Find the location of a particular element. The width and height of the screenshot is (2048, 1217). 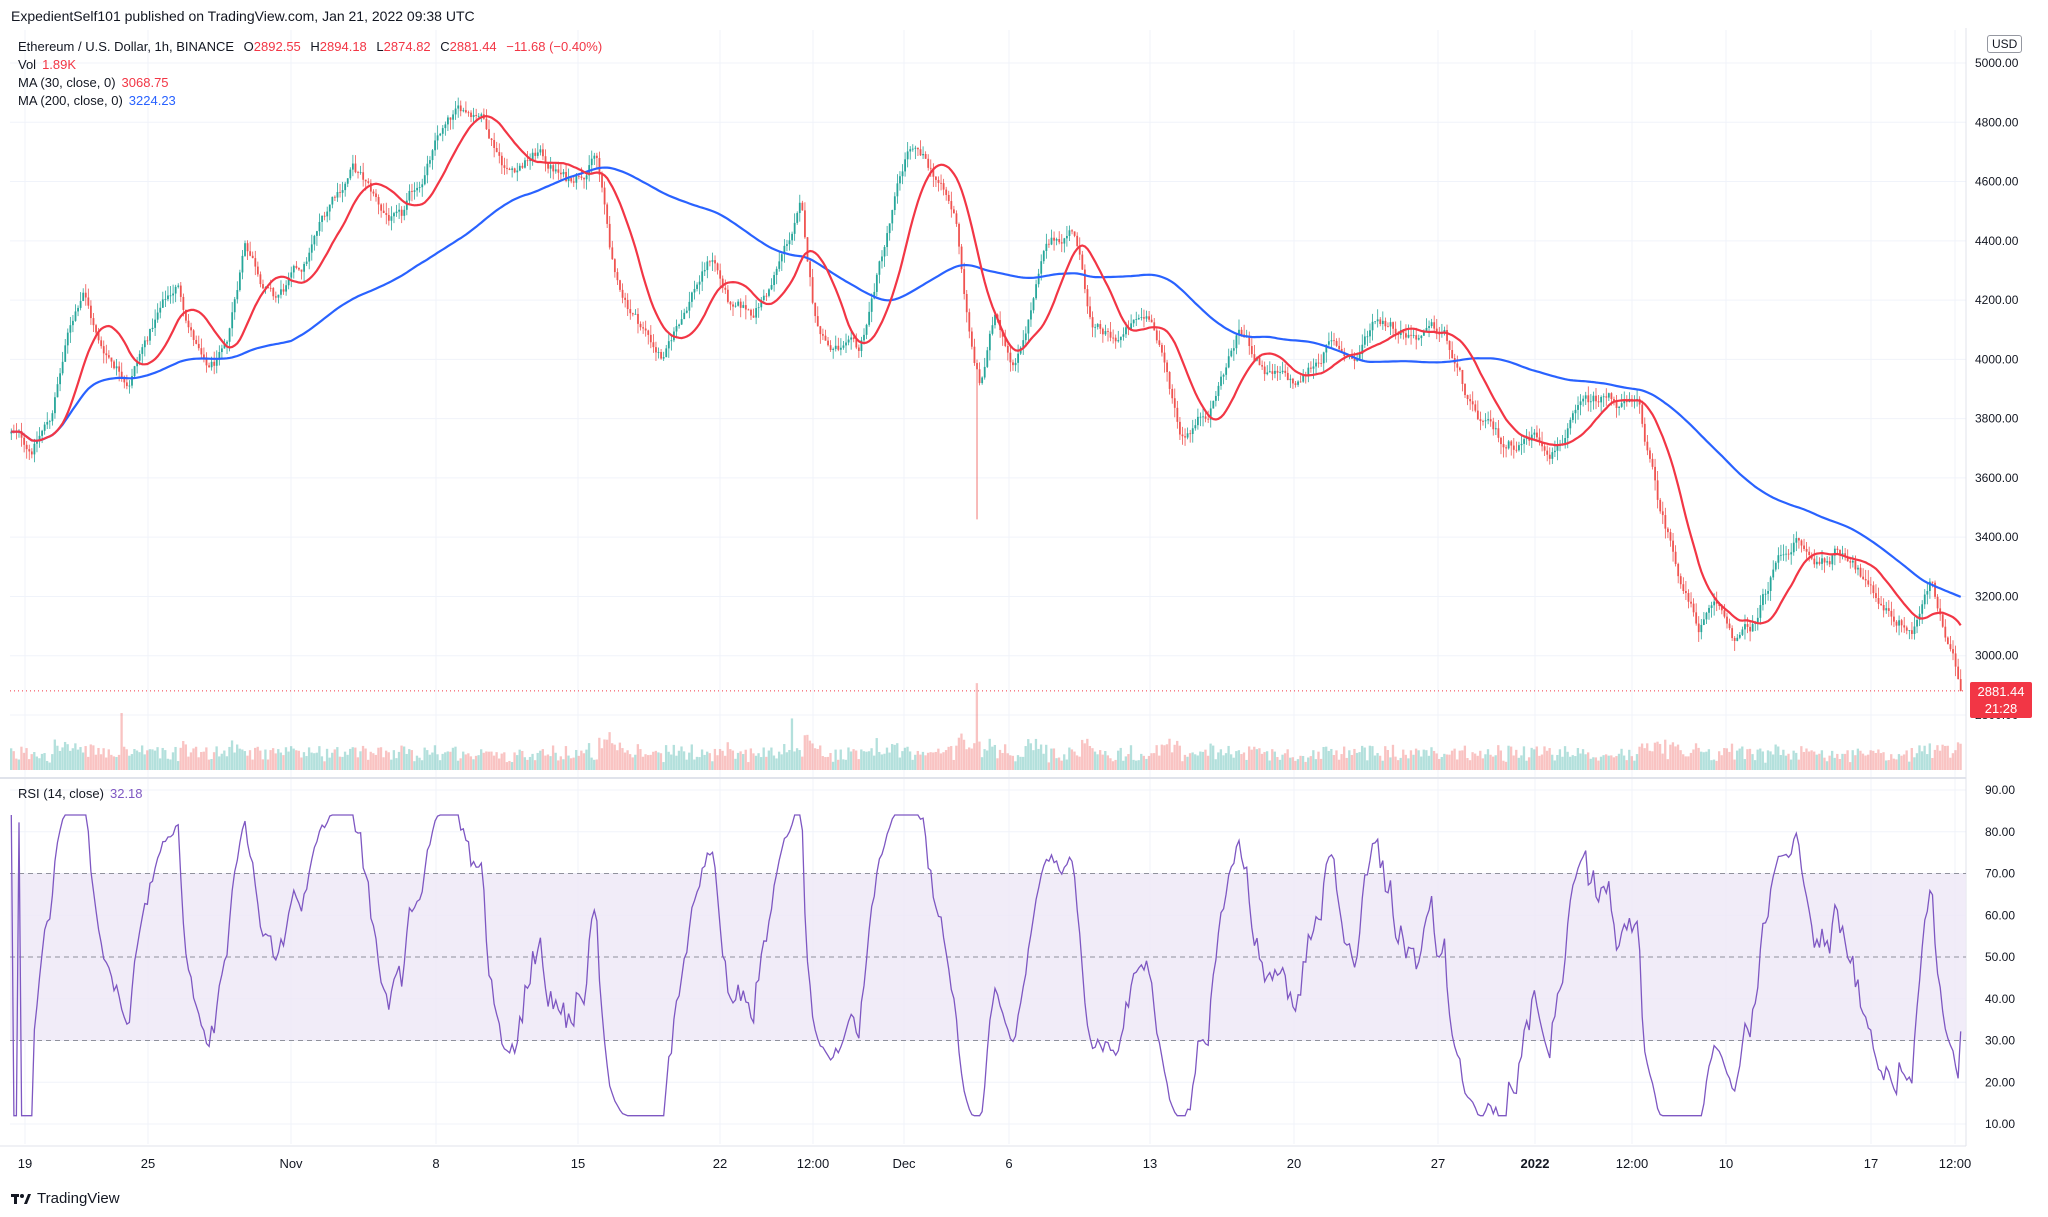

time-tick-label: 12:00 is located at coordinates (1955, 1163).